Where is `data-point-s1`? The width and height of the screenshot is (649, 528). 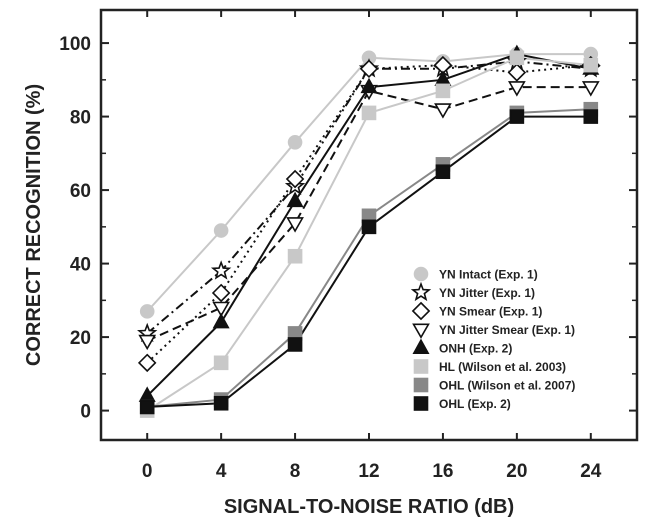
data-point-s1 is located at coordinates (221, 270).